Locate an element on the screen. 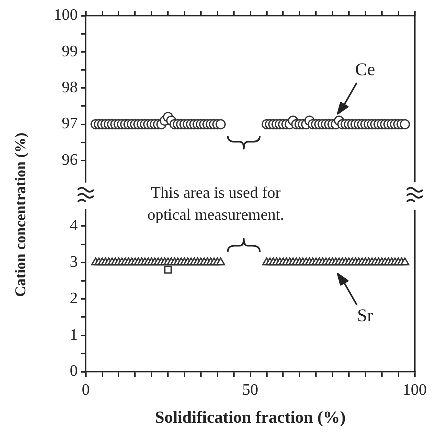  x-tick-label: 50 is located at coordinates (250, 390).